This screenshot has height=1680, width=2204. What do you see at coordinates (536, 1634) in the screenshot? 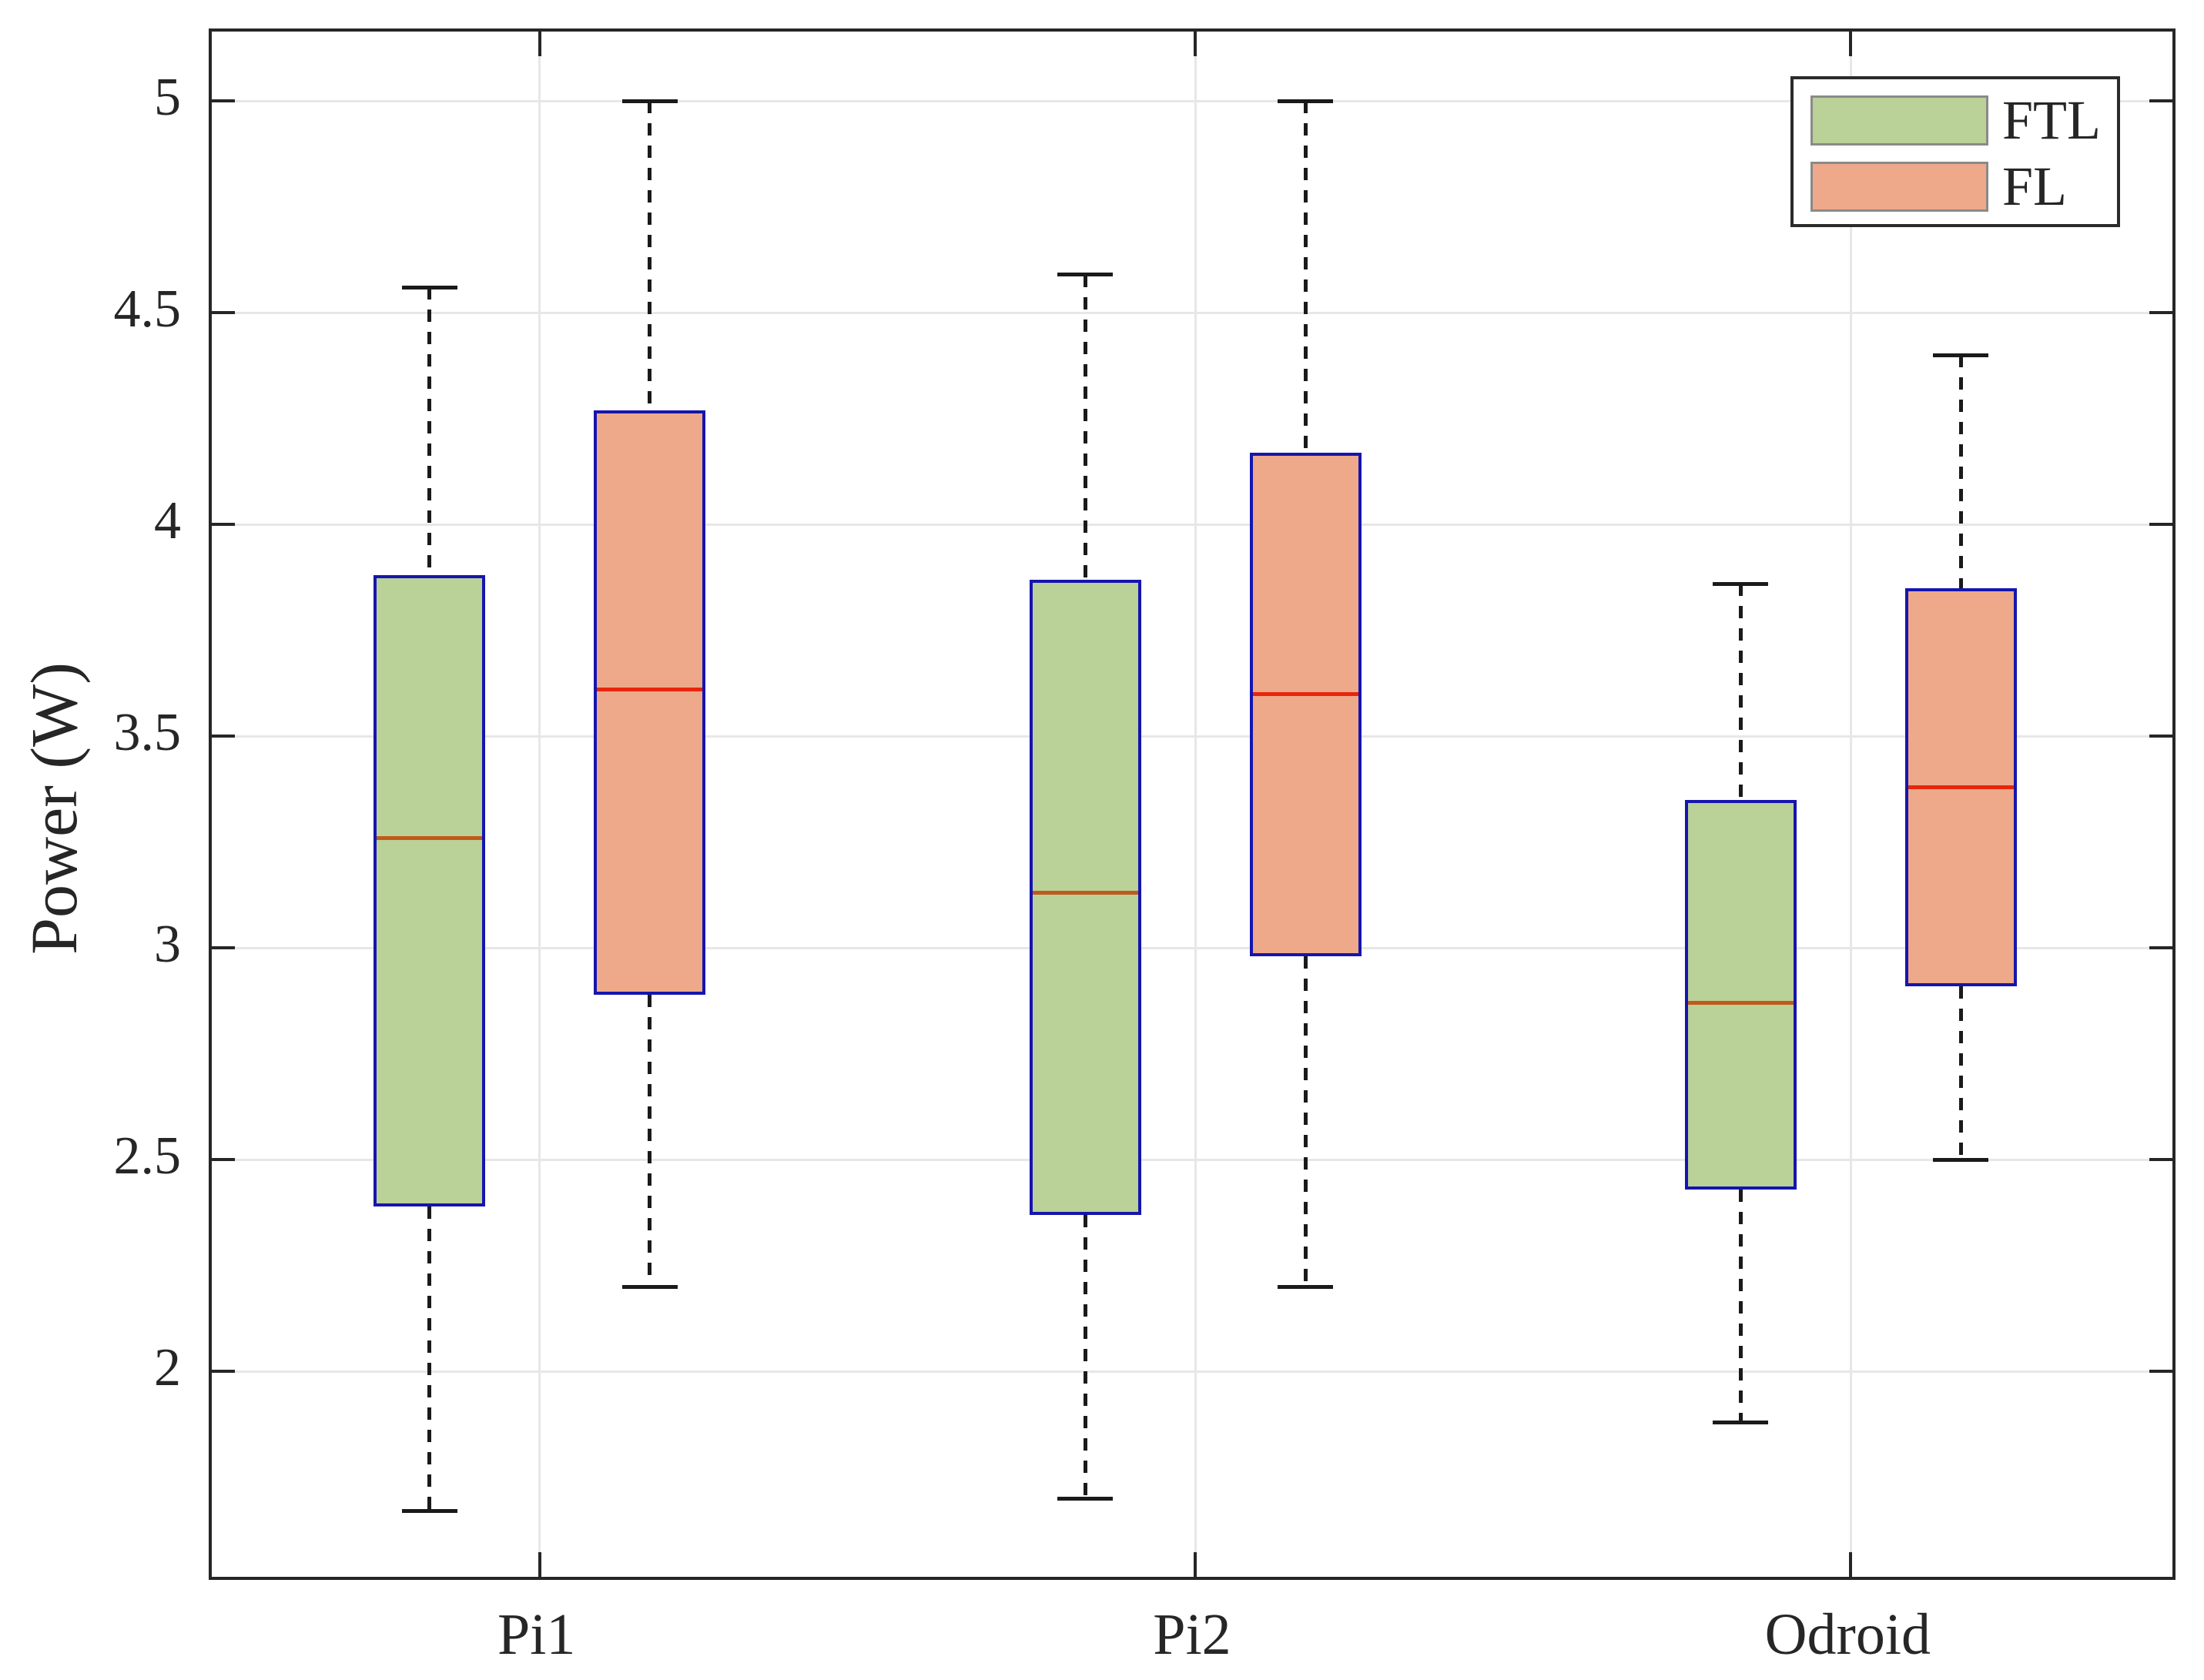
I see `x-tick-label: Pi1` at bounding box center [536, 1634].